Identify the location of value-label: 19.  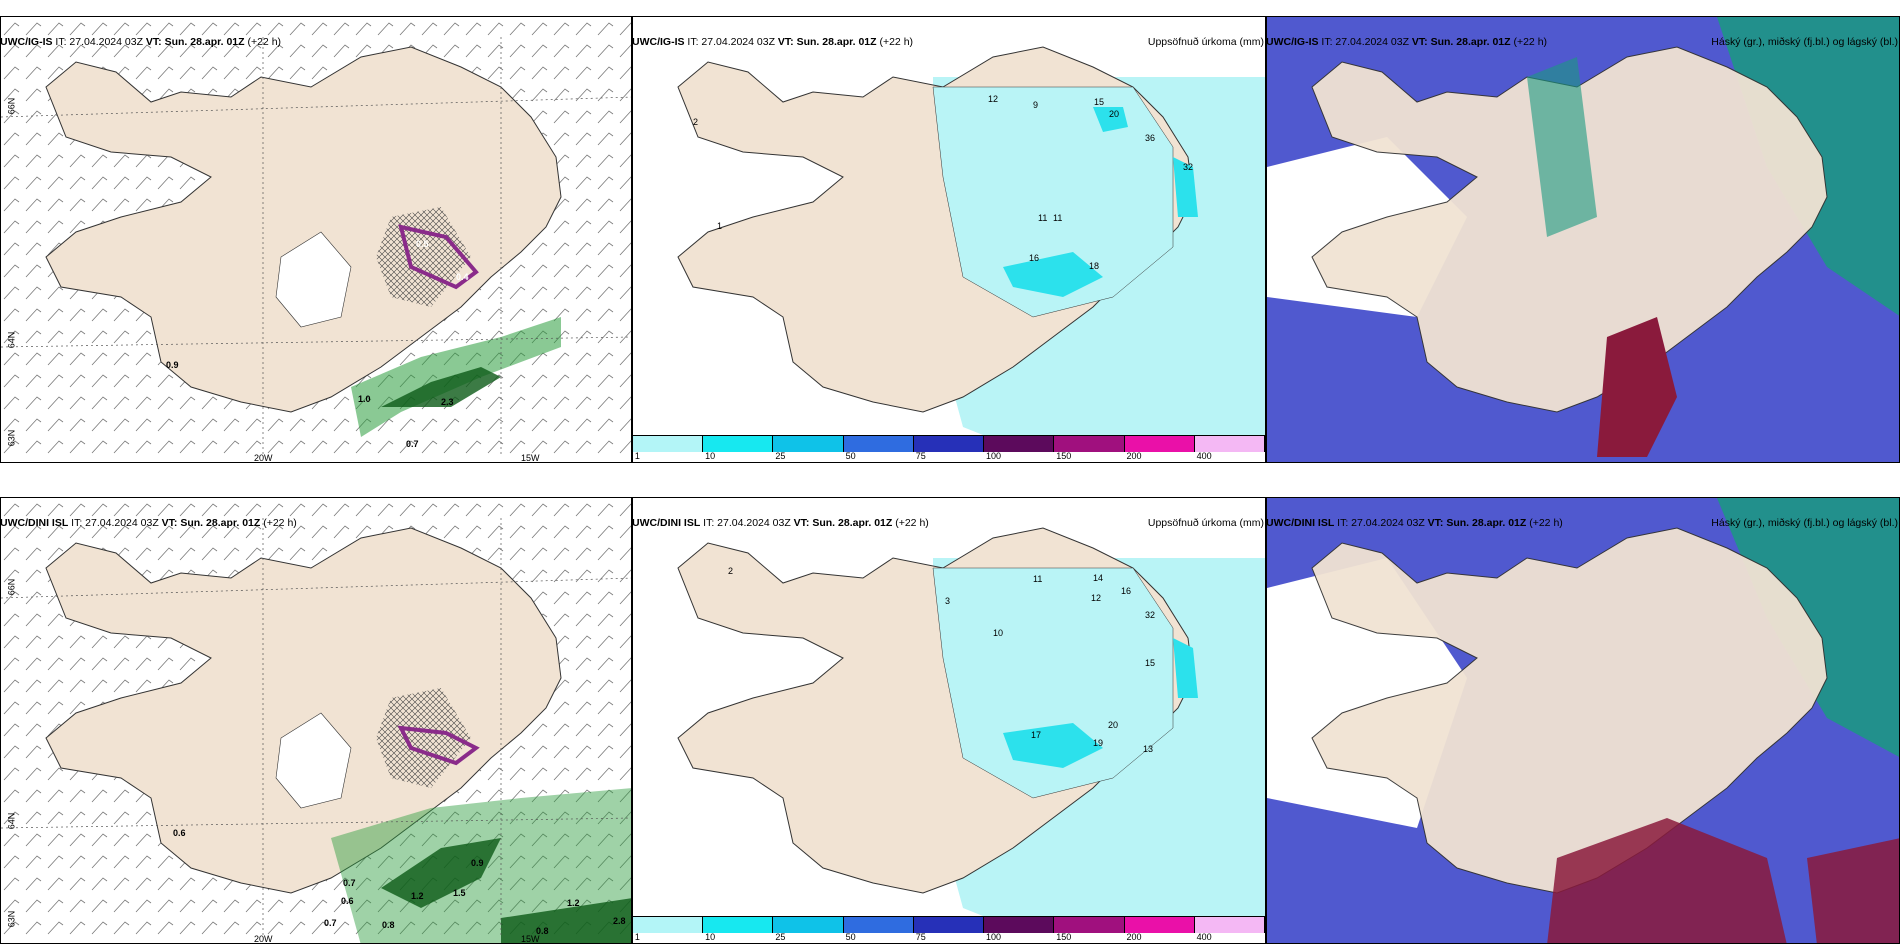
(1098, 743).